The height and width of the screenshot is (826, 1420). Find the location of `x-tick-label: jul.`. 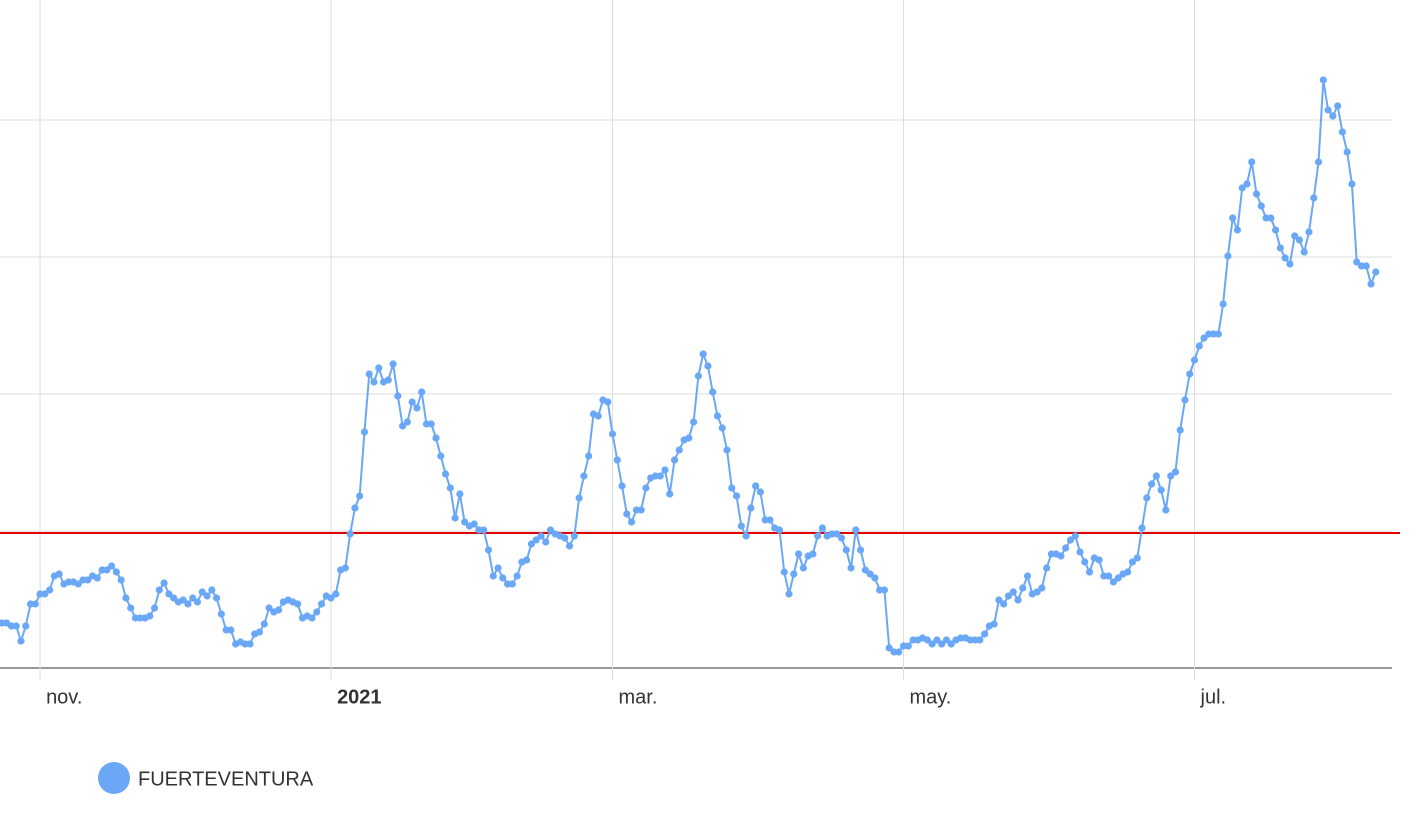

x-tick-label: jul. is located at coordinates (1213, 697).